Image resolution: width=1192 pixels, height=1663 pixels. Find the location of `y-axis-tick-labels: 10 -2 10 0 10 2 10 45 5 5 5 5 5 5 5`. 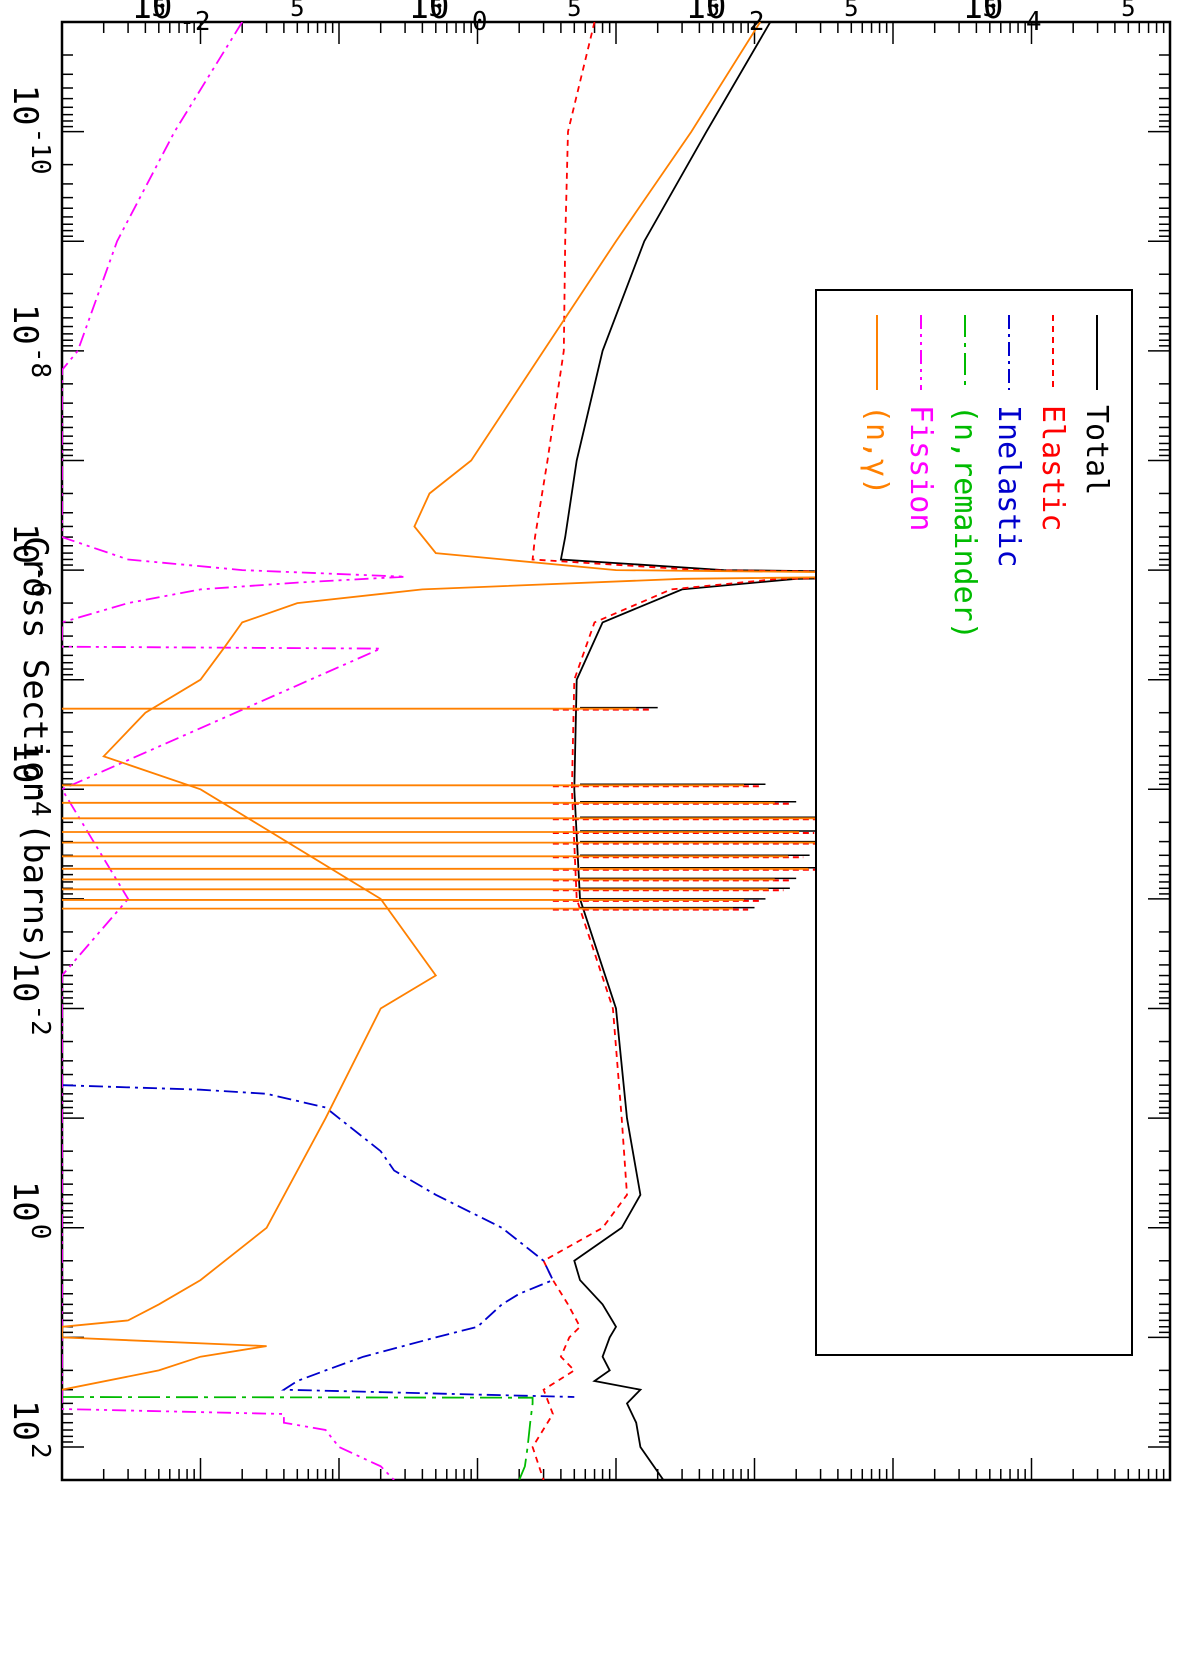

y-axis-tick-labels: 10 -2 10 0 10 2 10 45 5 5 5 5 5 5 5 is located at coordinates (634, 18).